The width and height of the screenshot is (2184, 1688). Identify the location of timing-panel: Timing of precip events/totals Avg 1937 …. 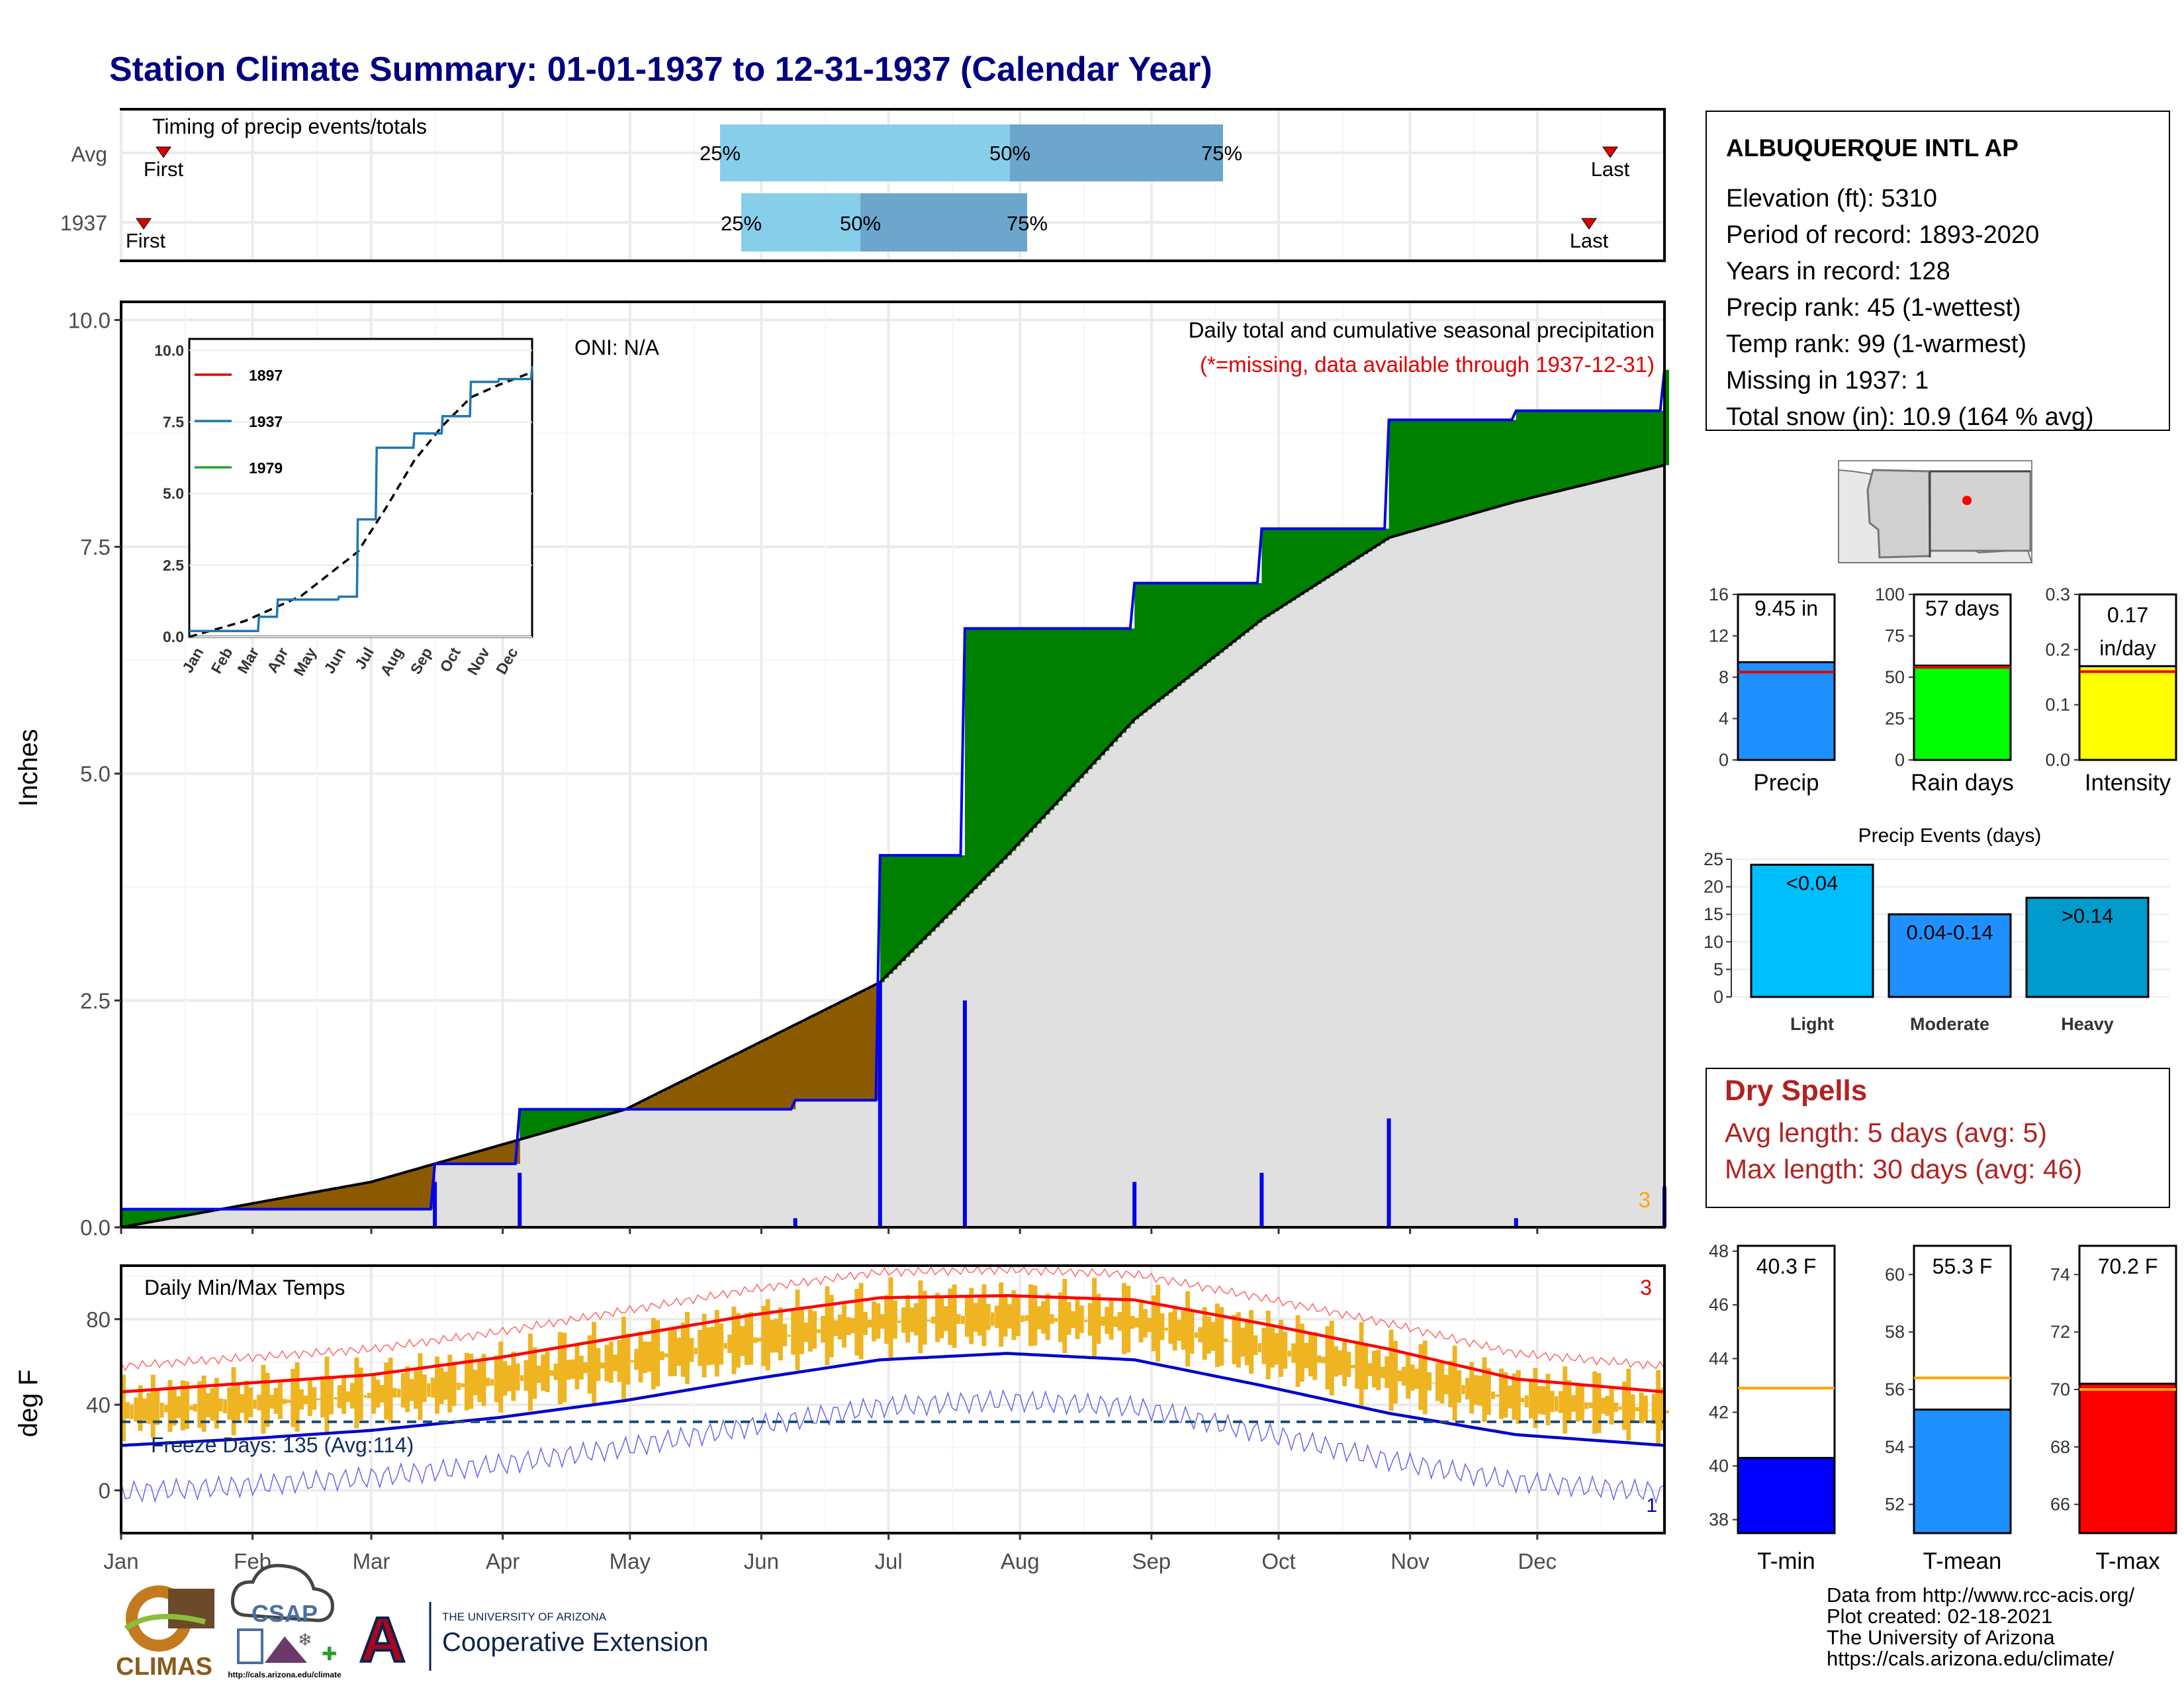
(863, 185).